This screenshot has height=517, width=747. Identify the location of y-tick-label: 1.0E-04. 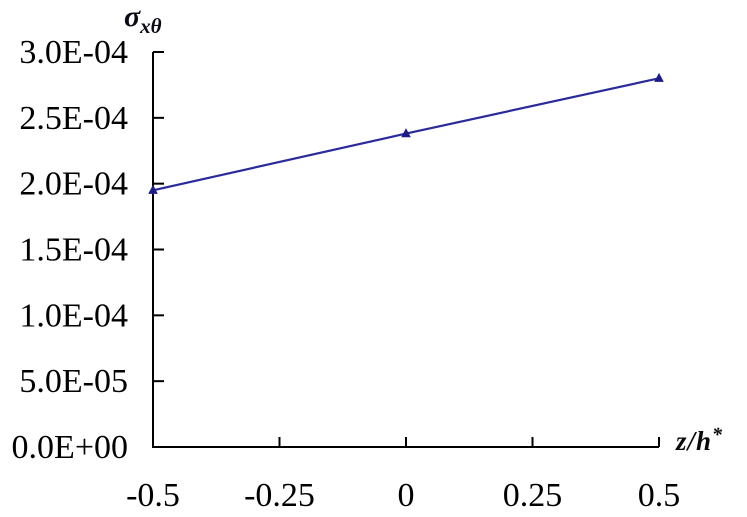
(73, 315).